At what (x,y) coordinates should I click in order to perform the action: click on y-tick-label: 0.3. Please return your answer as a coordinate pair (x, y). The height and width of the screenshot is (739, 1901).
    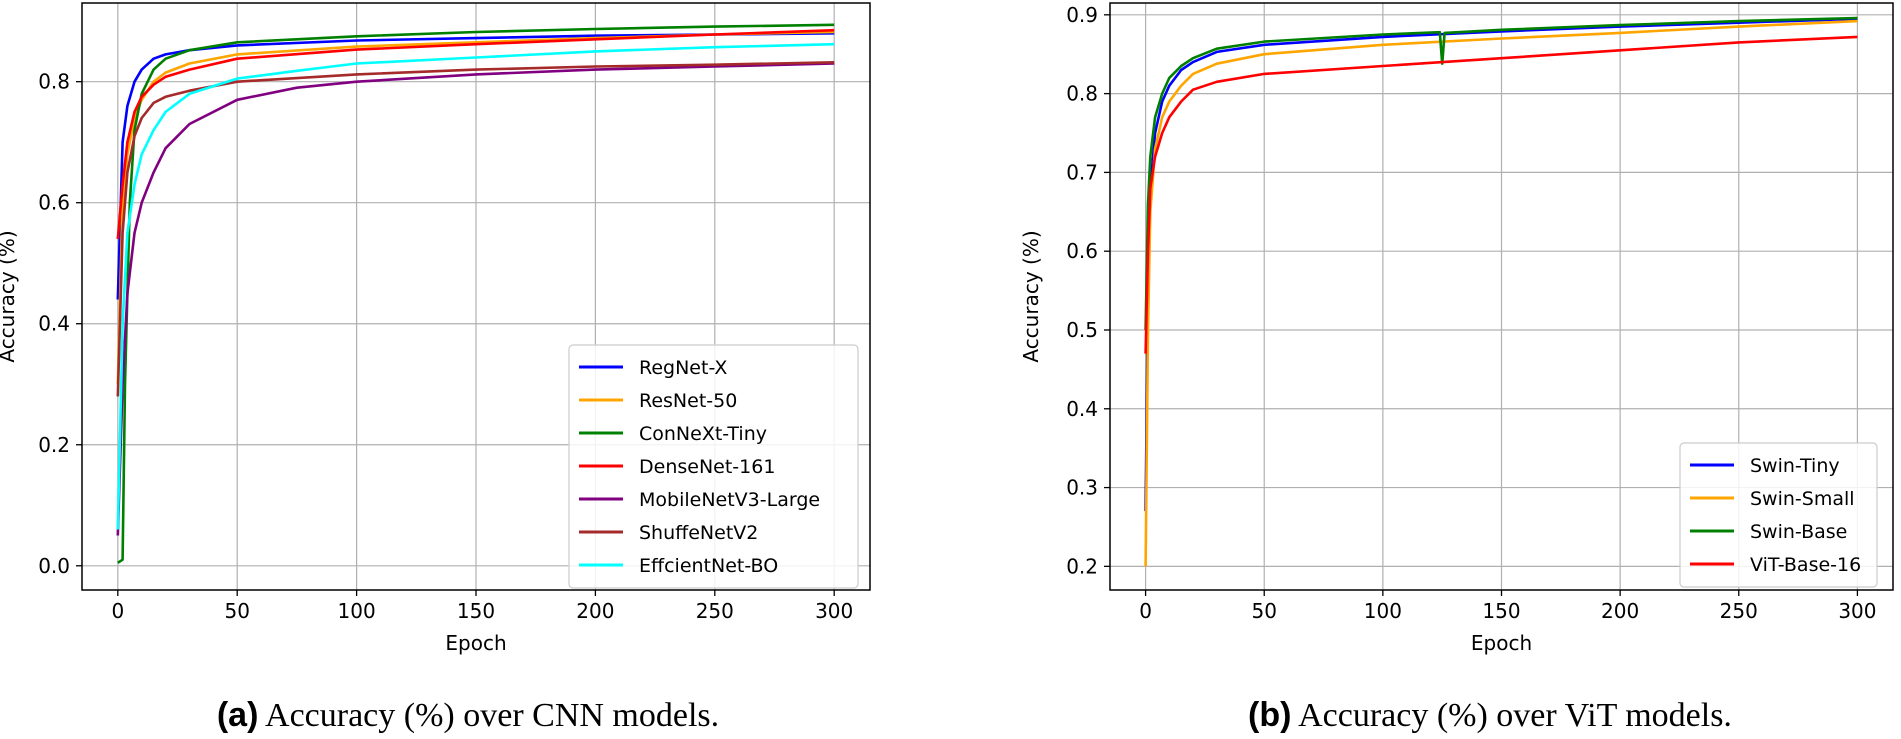
    Looking at the image, I should click on (1082, 488).